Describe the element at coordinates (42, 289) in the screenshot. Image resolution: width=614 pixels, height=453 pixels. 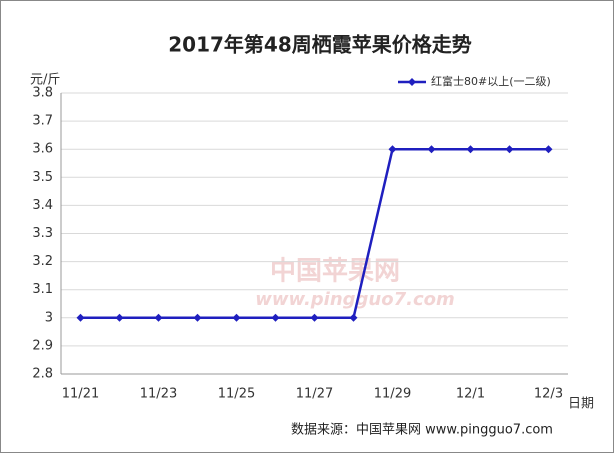
I see `y-tick-label: 3.1` at that location.